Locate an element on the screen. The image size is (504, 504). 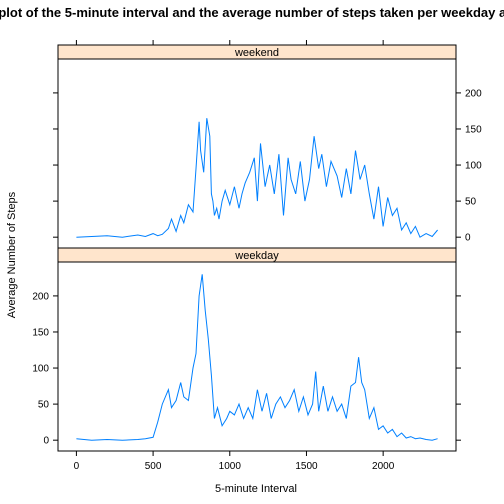
strip-label-weekend: weekend is located at coordinates (256, 53).